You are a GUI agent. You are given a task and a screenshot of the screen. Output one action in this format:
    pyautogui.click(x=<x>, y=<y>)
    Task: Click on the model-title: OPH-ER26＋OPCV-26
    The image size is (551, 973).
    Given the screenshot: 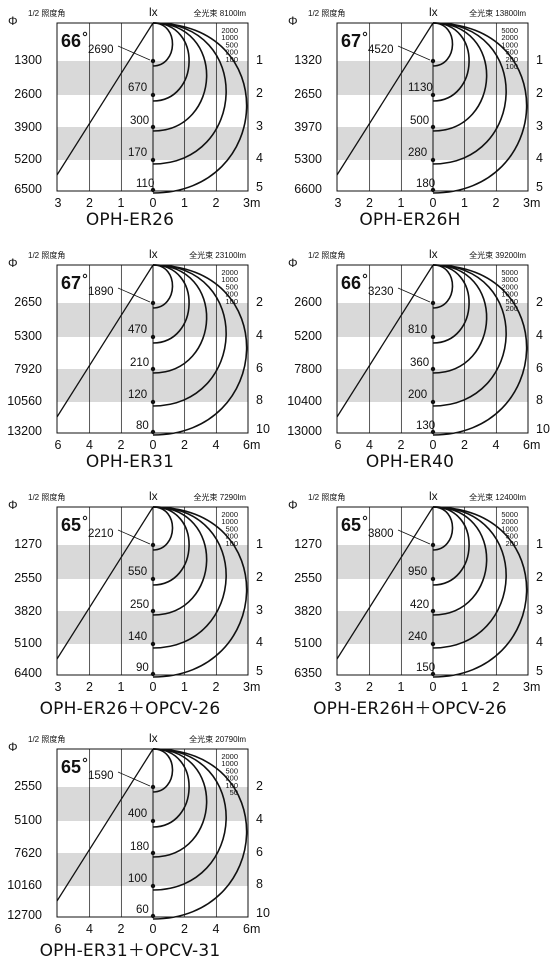 What is the action you would take?
    pyautogui.click(x=130, y=709)
    